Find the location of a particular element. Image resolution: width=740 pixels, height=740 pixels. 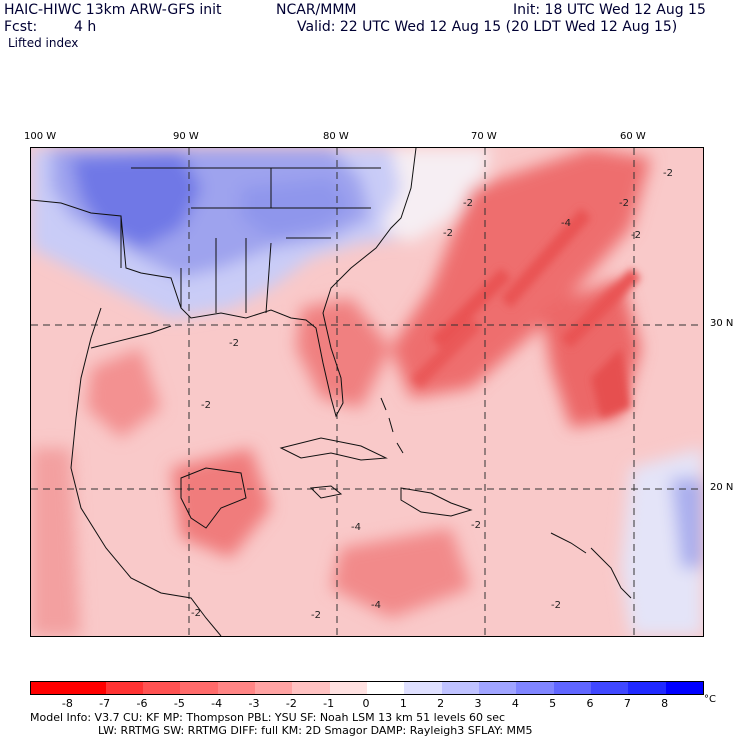

legend-tick-label: 0 is located at coordinates (366, 703).